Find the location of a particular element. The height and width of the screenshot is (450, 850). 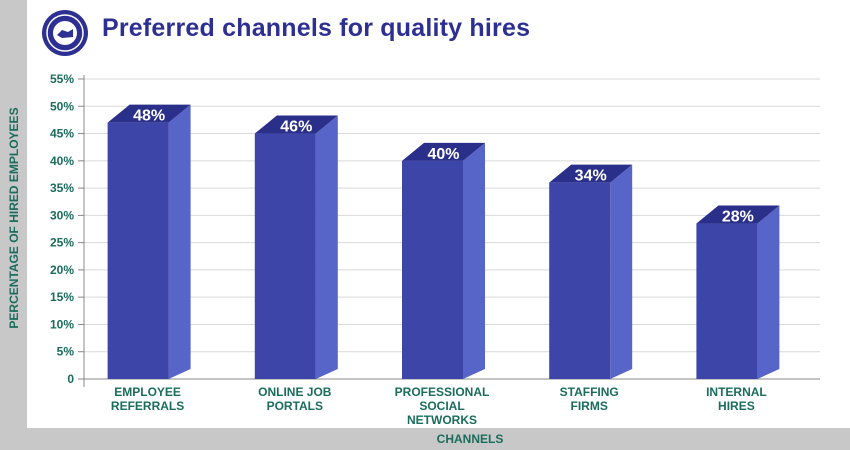

category-label: PROFESSIONAL SOCIAL NETWORKS is located at coordinates (442, 406).